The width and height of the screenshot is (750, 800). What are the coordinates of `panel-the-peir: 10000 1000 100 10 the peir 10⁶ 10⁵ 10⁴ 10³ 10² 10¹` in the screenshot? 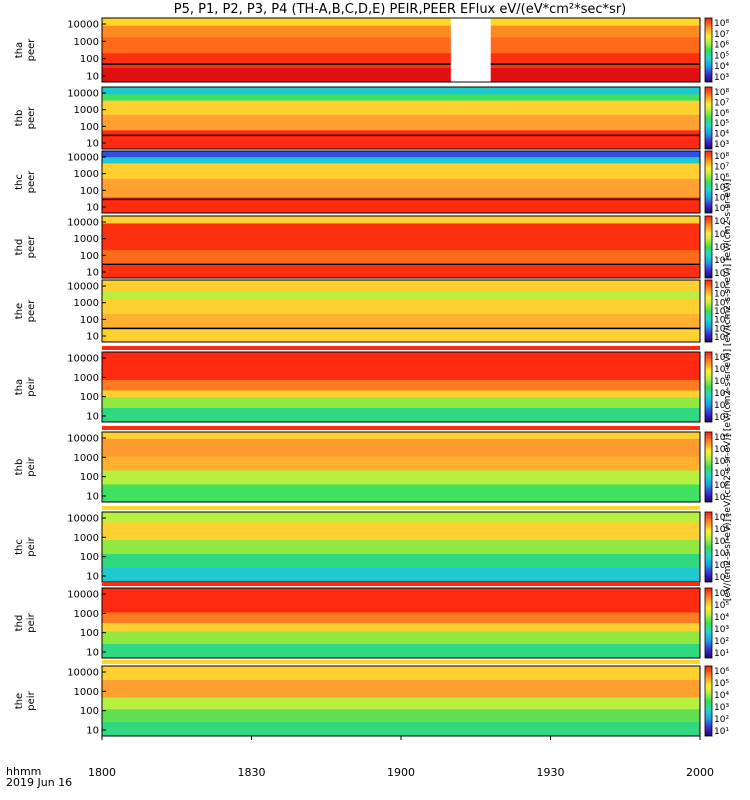 It's located at (371, 701).